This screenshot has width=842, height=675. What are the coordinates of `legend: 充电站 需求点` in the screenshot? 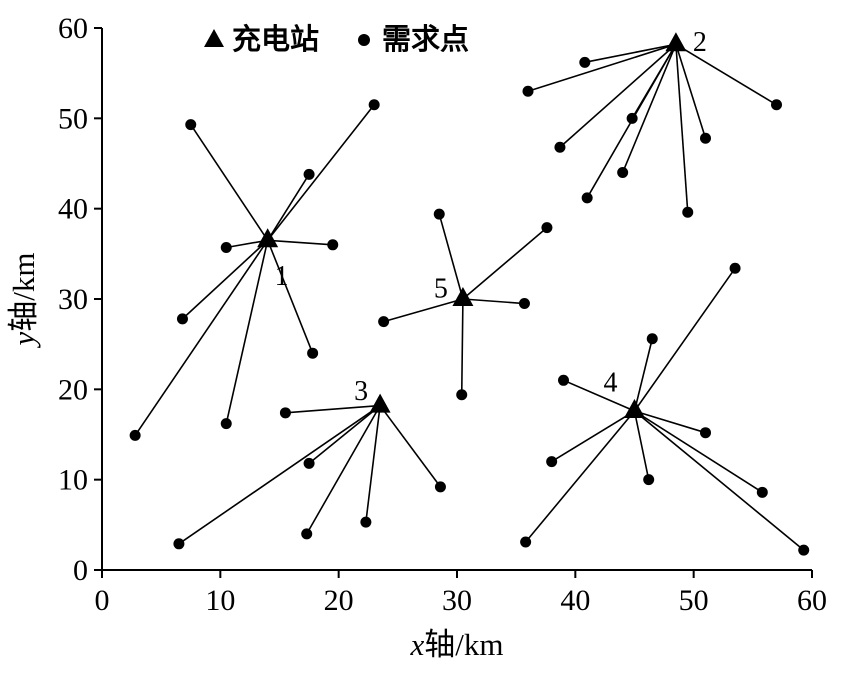 It's located at (336, 39).